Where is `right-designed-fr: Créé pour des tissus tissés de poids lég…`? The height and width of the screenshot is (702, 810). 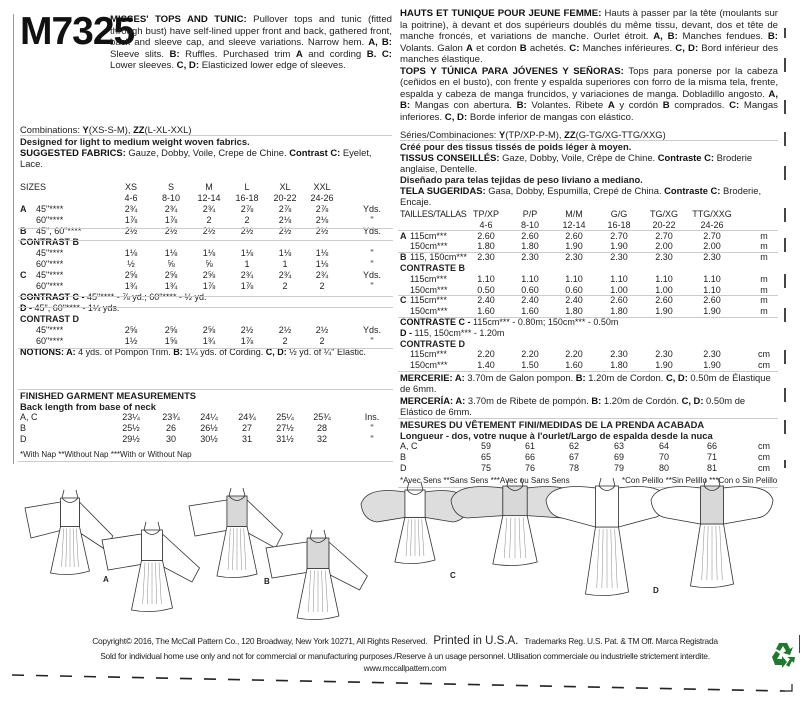
right-designed-fr: Créé pour des tissus tissés de poids lég… is located at coordinates (516, 146).